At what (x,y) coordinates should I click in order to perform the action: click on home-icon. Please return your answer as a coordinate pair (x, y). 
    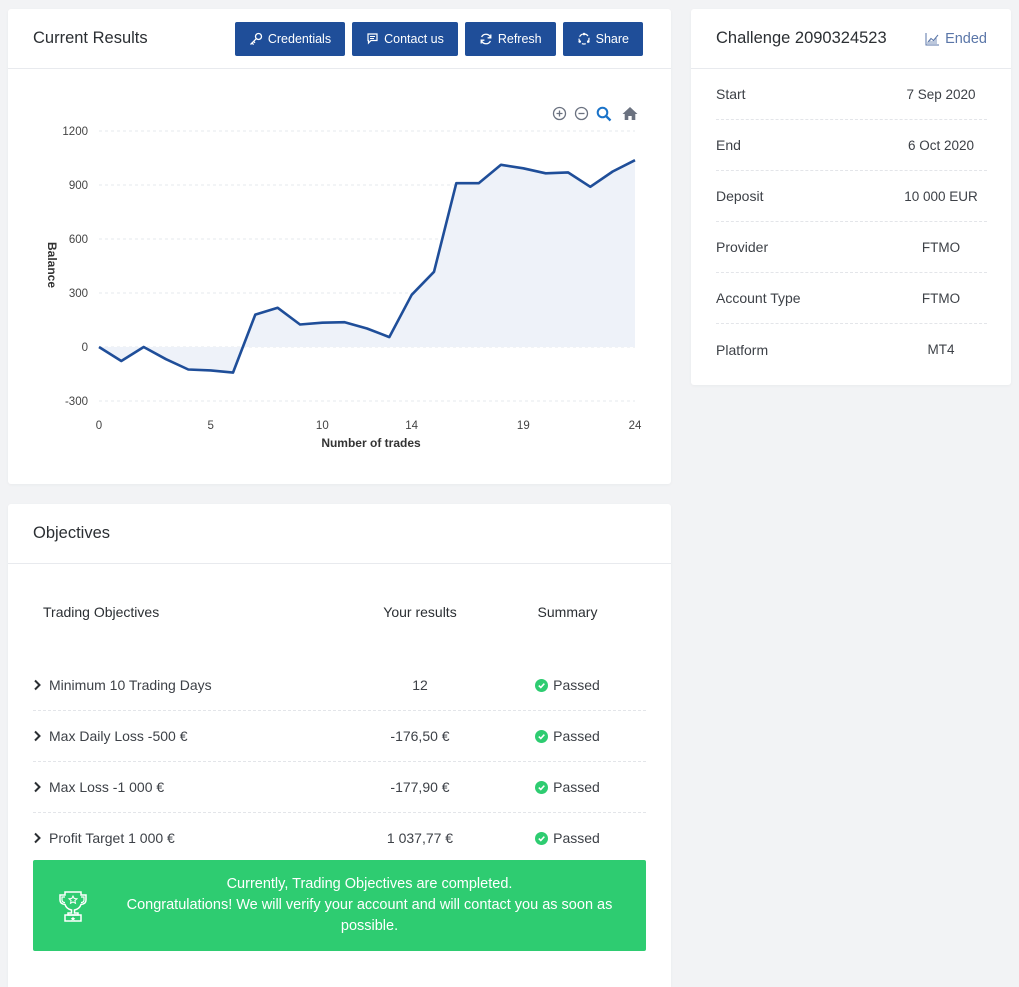
    Looking at the image, I should click on (629, 113).